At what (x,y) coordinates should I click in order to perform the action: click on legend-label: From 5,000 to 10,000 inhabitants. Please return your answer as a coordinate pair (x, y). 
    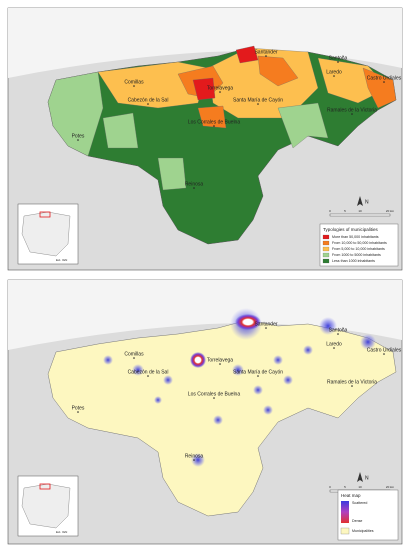
    Looking at the image, I should click on (358, 249).